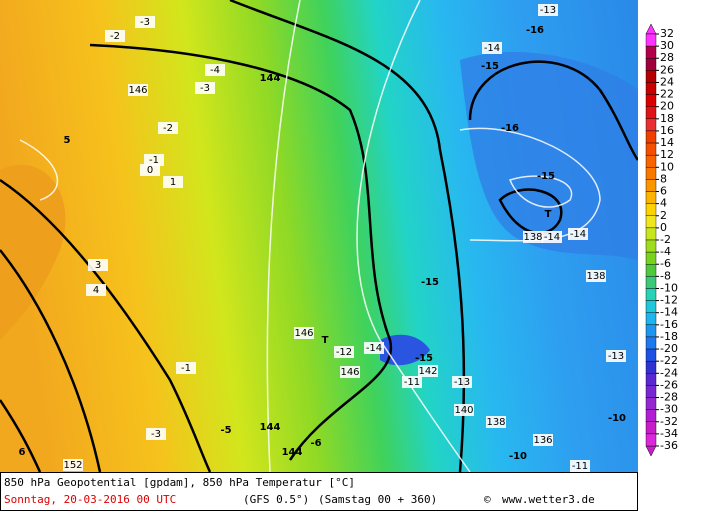 Image resolution: width=704 pixels, height=513 pixels. What do you see at coordinates (518, 456) in the screenshot?
I see `map-label: -10` at bounding box center [518, 456].